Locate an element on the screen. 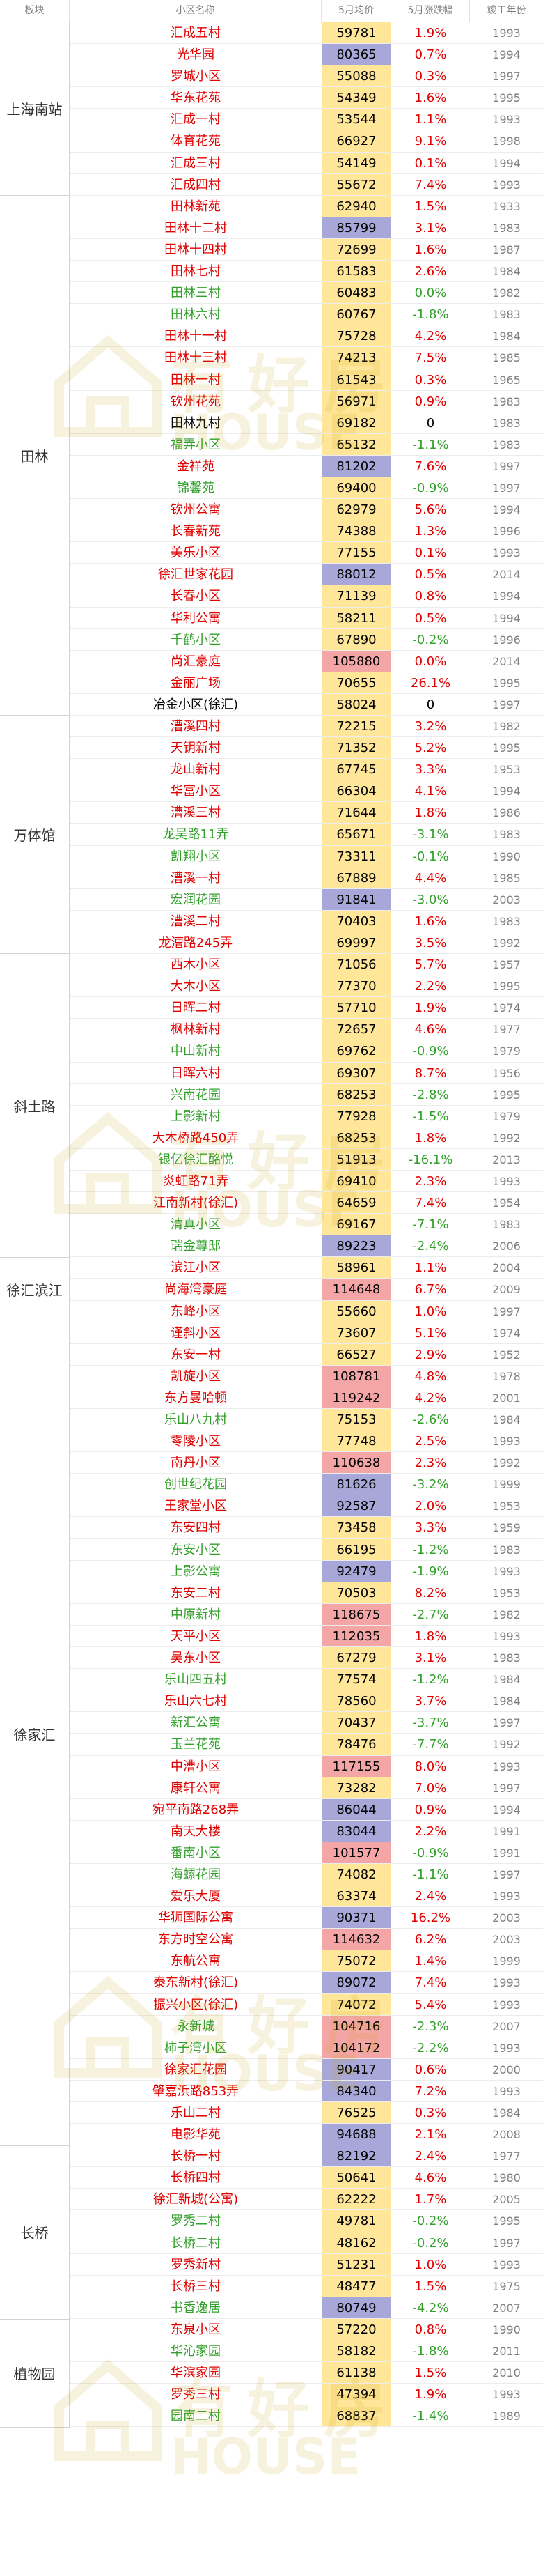 The width and height of the screenshot is (543, 2576). avg-price: 62222 is located at coordinates (356, 2199).